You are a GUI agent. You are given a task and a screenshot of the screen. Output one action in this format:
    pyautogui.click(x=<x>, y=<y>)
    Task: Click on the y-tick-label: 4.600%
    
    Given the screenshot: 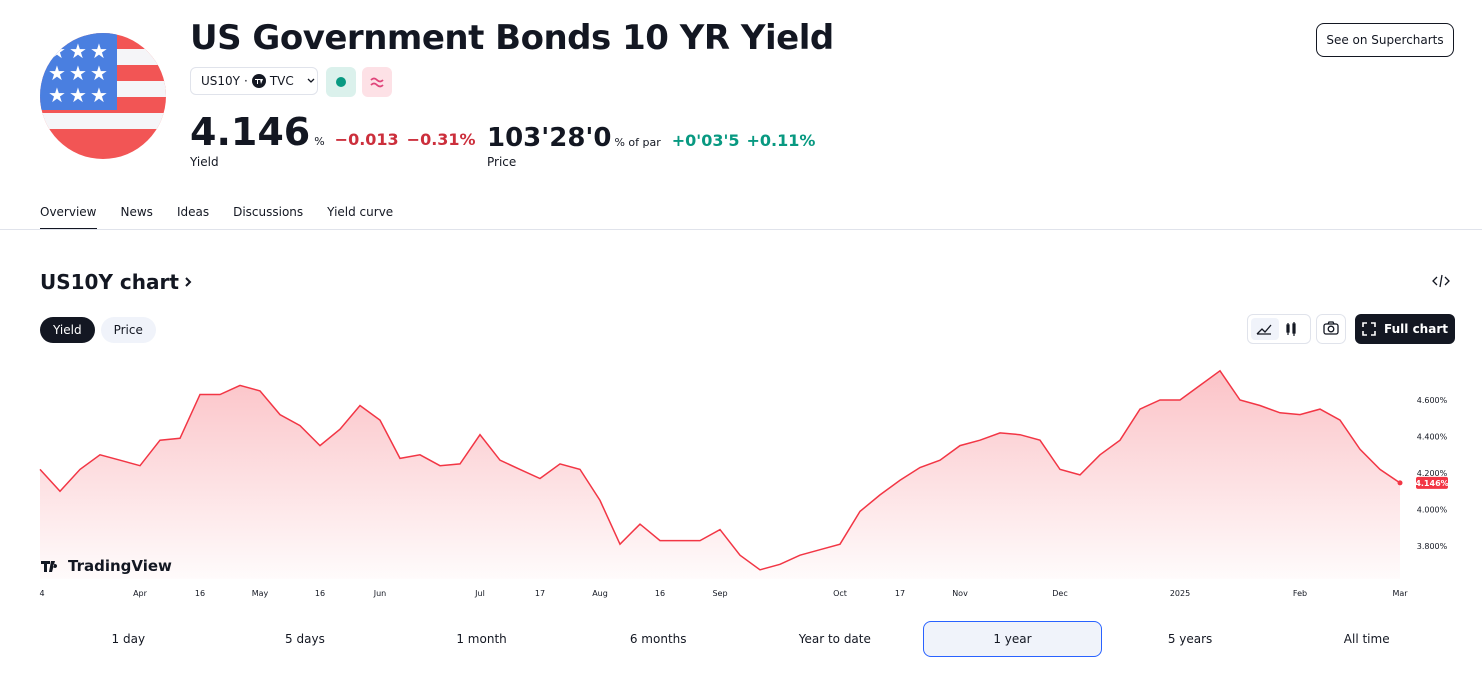 What is the action you would take?
    pyautogui.click(x=1432, y=400)
    